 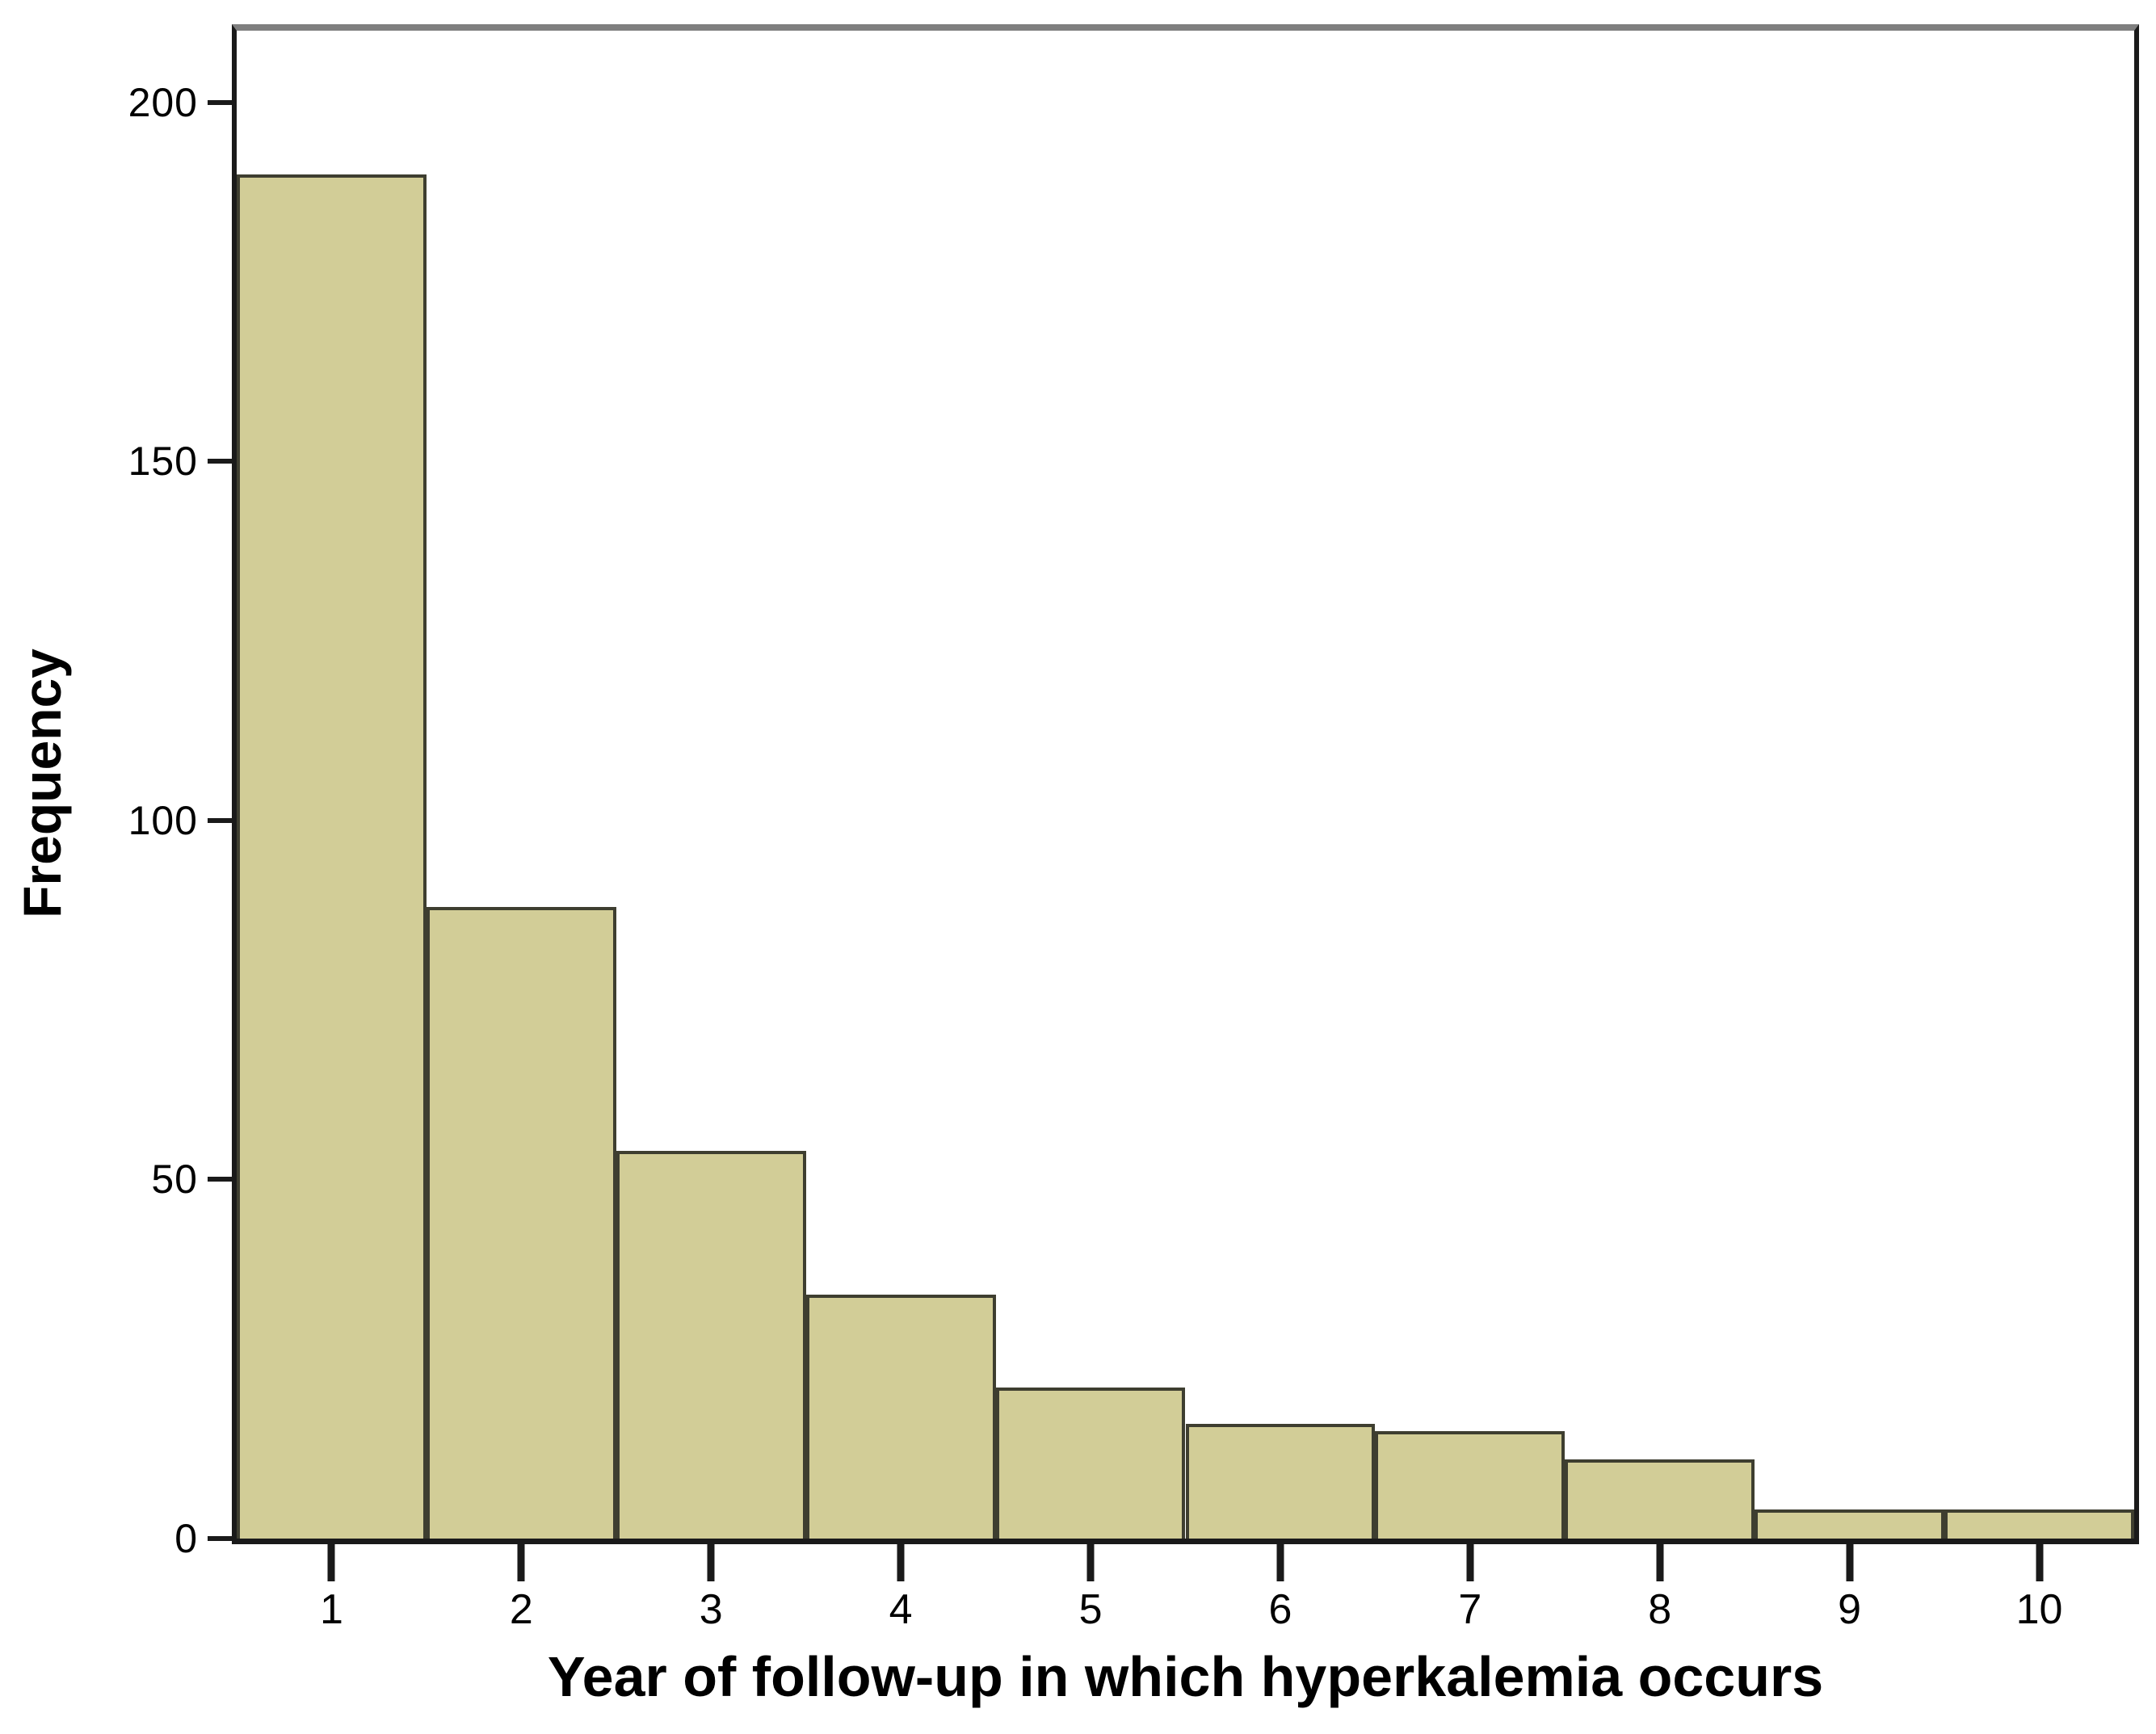 What do you see at coordinates (331, 1609) in the screenshot?
I see `x-axis-tick-label: 1` at bounding box center [331, 1609].